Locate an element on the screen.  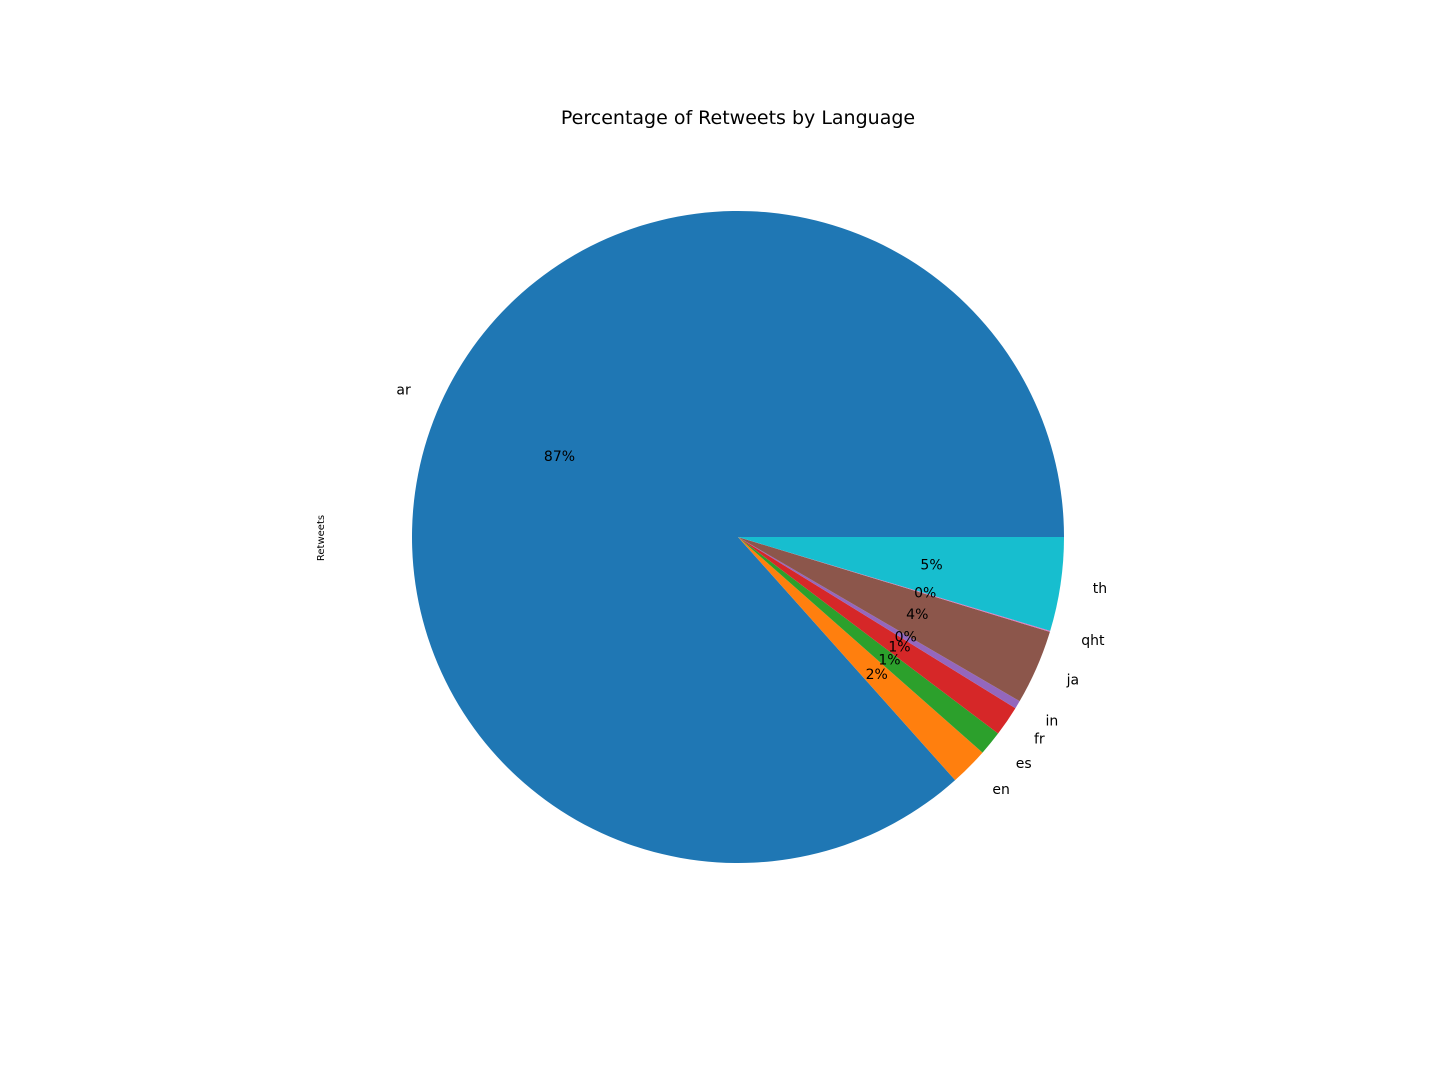
chart-title: Percentage of Retweets by Language is located at coordinates (738, 118).